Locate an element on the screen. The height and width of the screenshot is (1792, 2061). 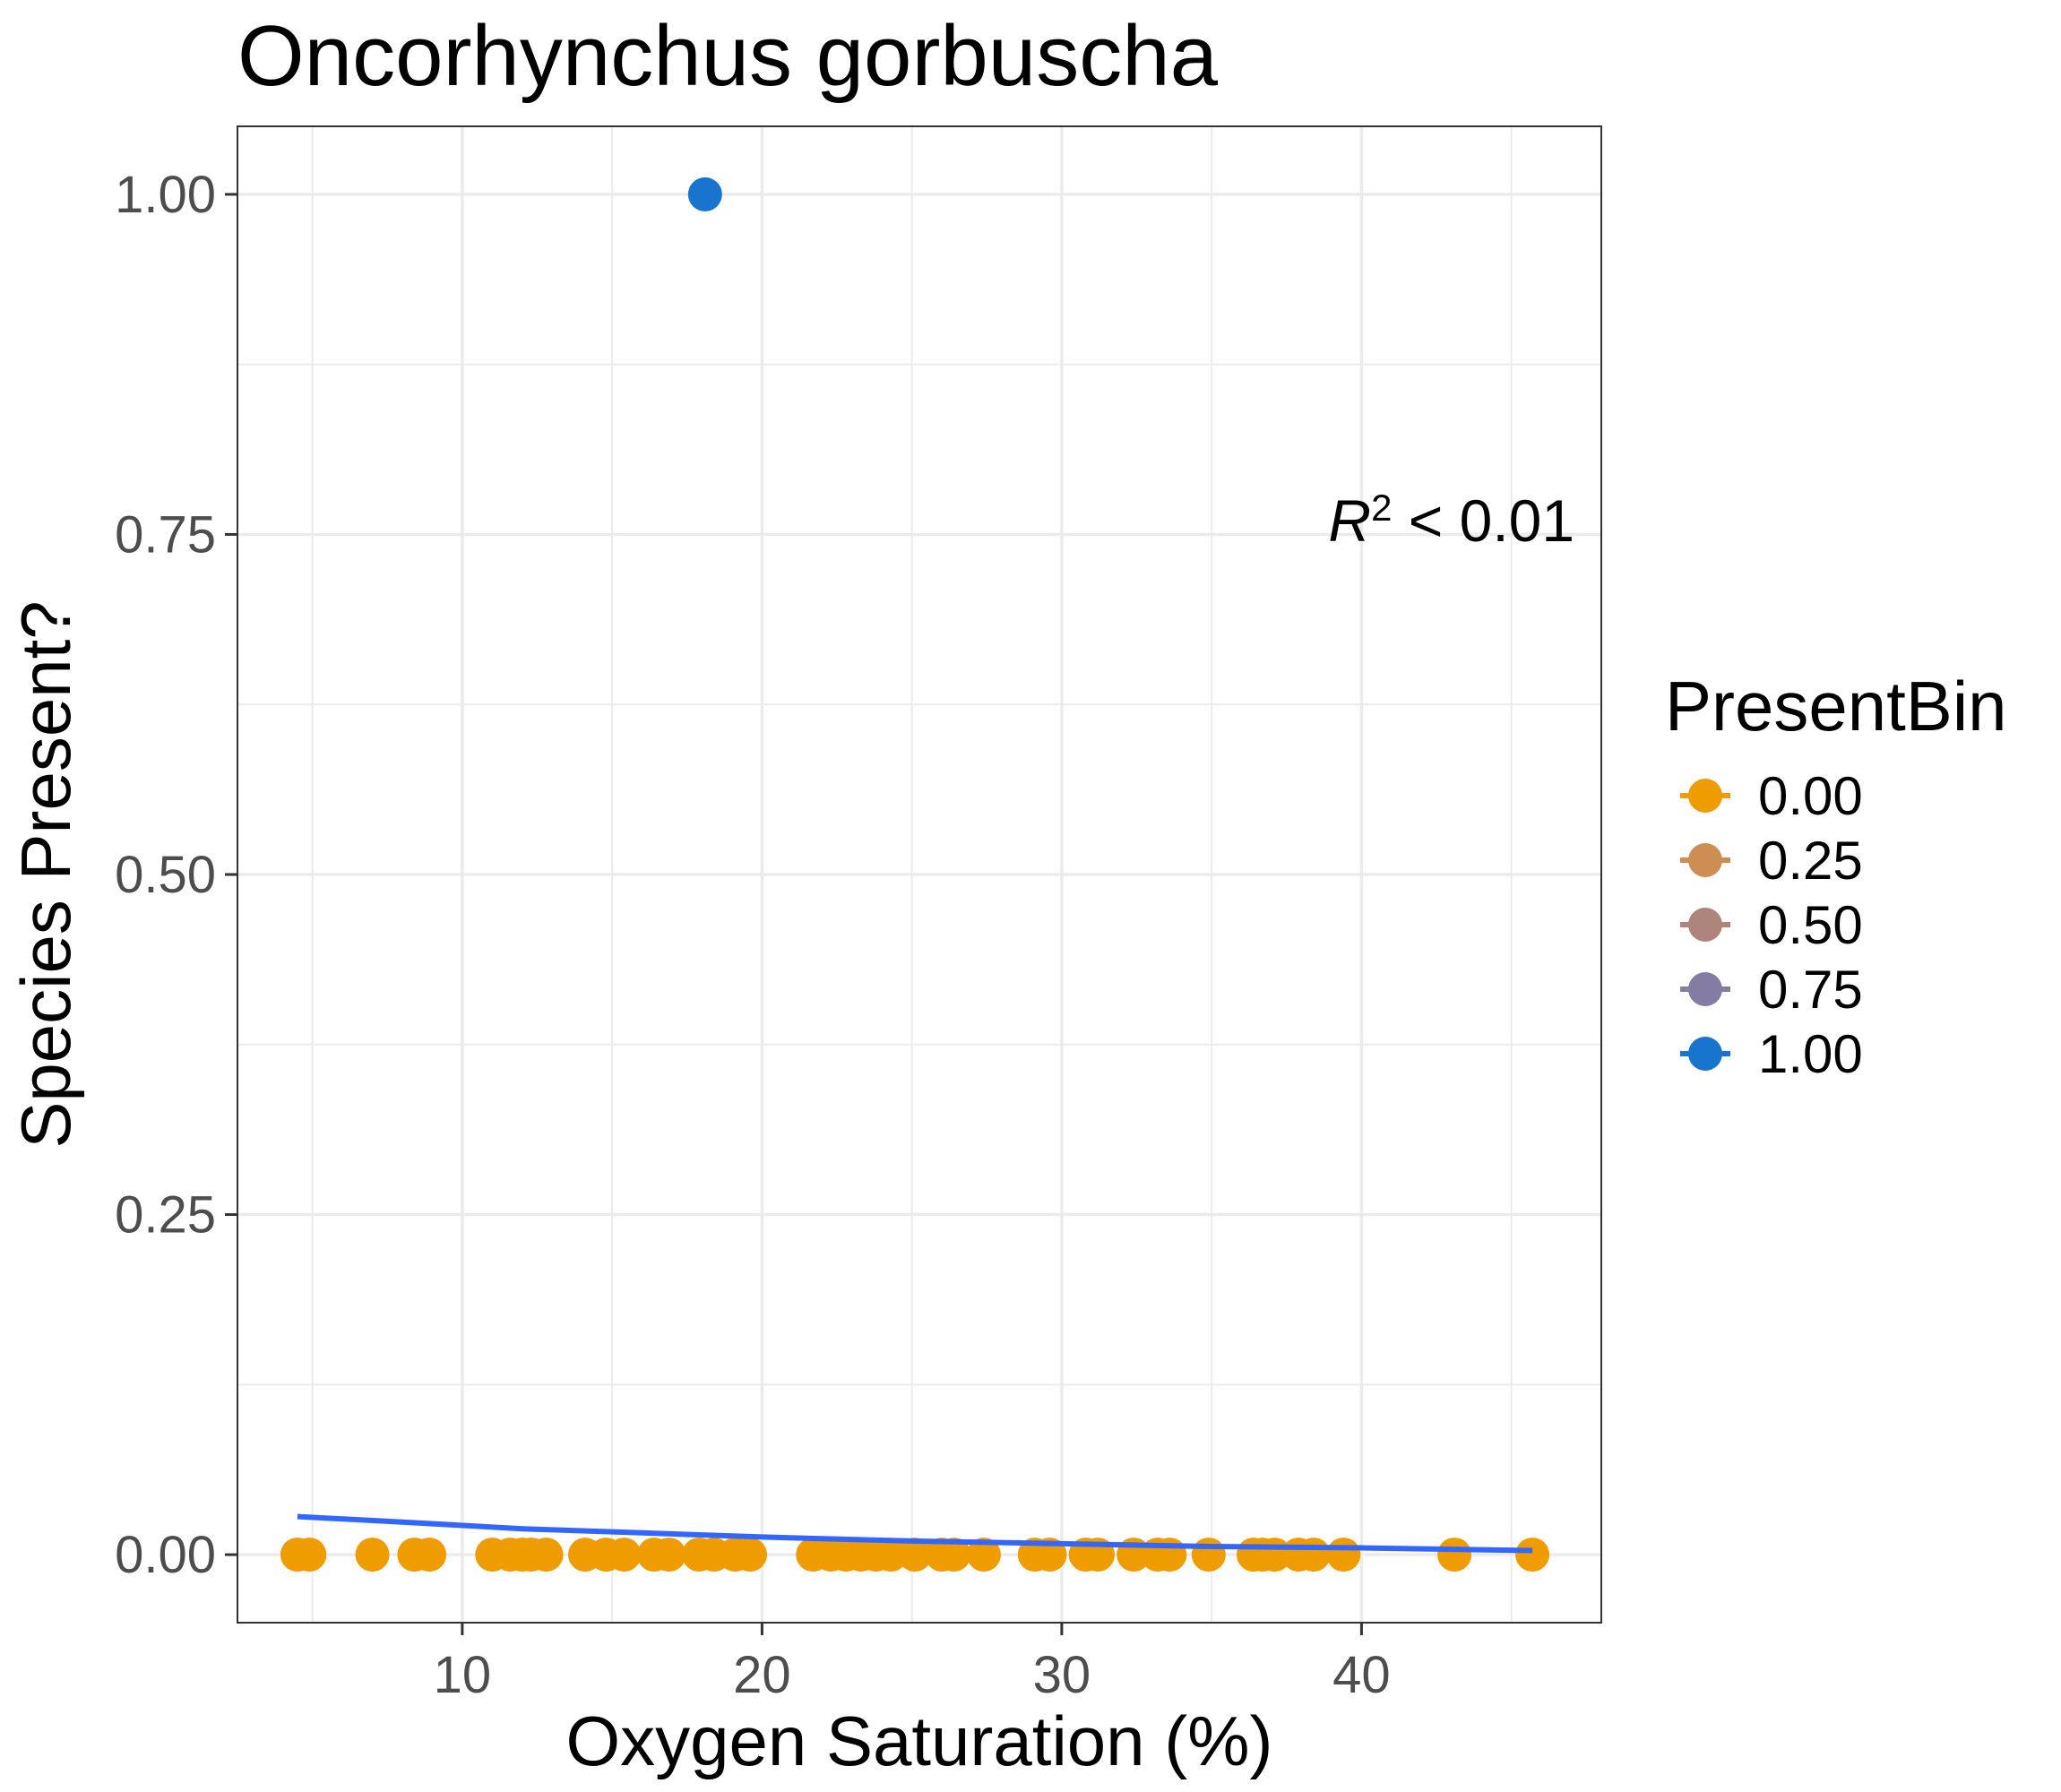
y-tick-label: 0.75 is located at coordinates (165, 534).